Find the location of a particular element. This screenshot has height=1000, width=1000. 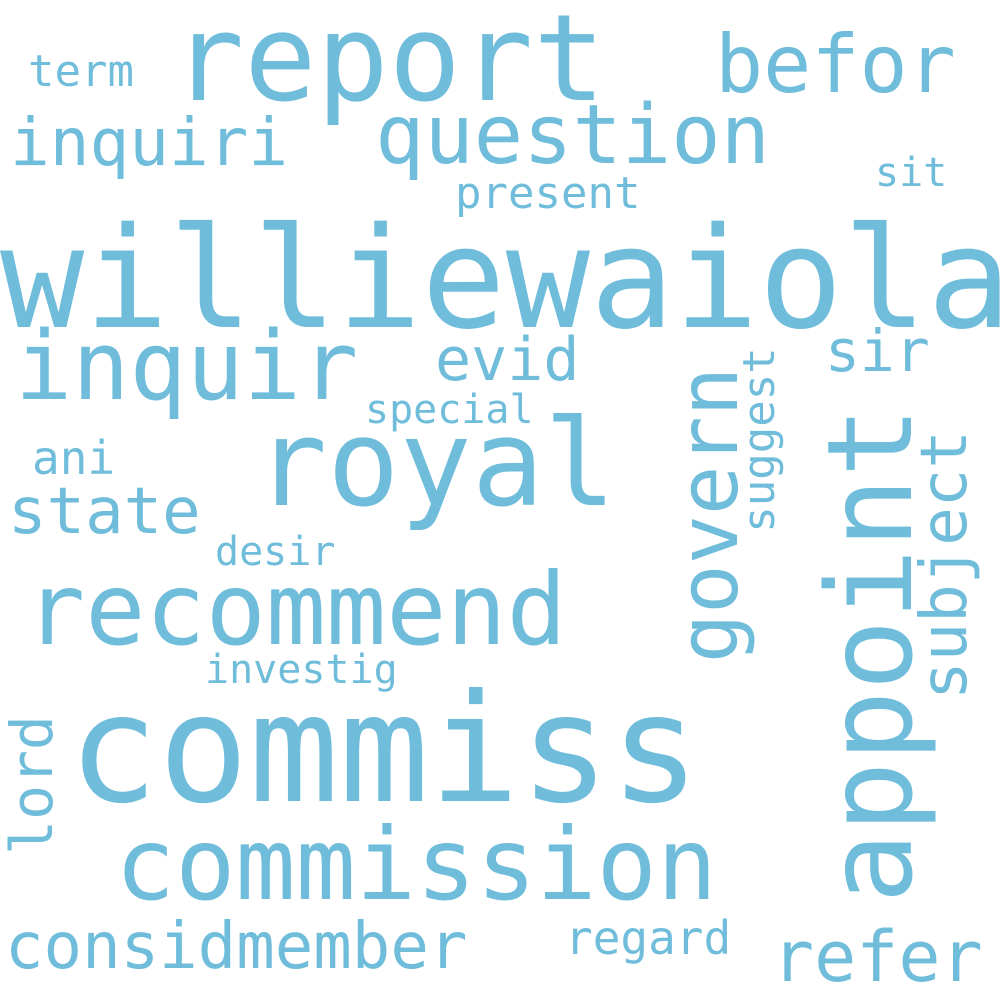

word-question: question is located at coordinates (572, 135).